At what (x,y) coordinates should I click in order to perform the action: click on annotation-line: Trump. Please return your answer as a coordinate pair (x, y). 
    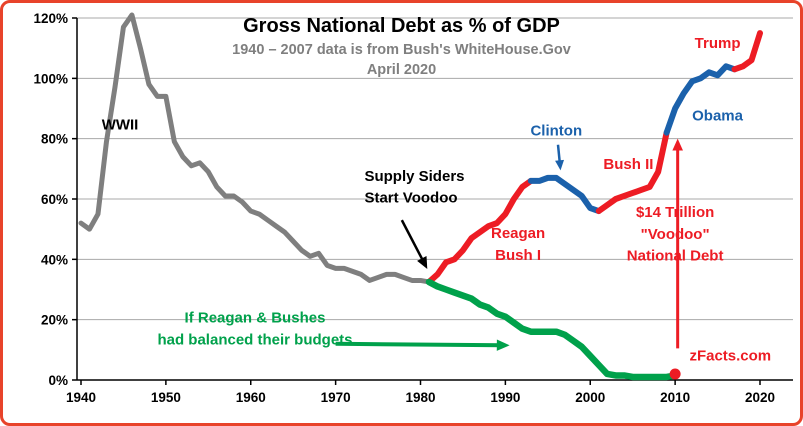
    Looking at the image, I should click on (718, 43).